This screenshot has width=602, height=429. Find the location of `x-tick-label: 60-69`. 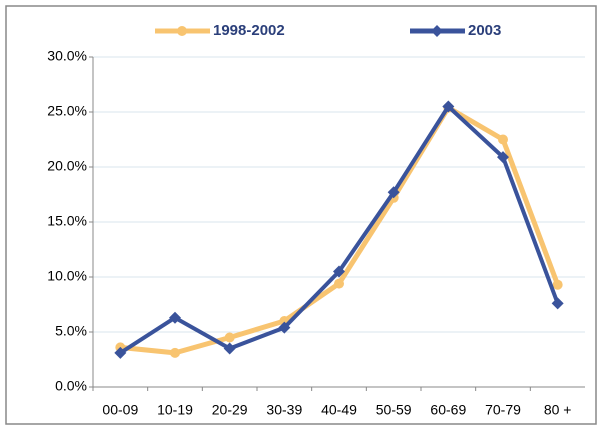

x-tick-label: 60-69 is located at coordinates (448, 410).